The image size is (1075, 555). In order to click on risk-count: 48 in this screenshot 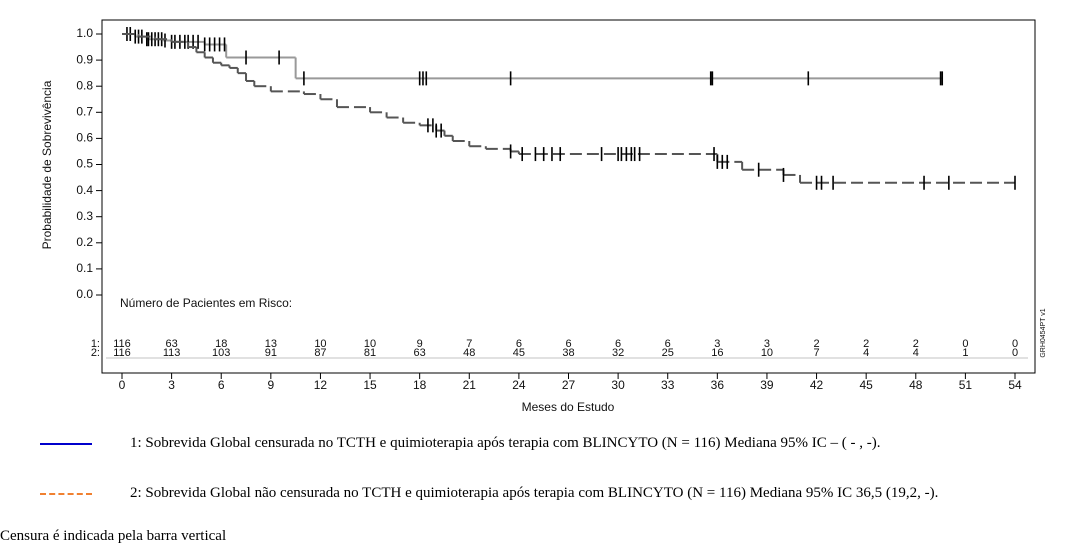, I will do `click(469, 353)`.